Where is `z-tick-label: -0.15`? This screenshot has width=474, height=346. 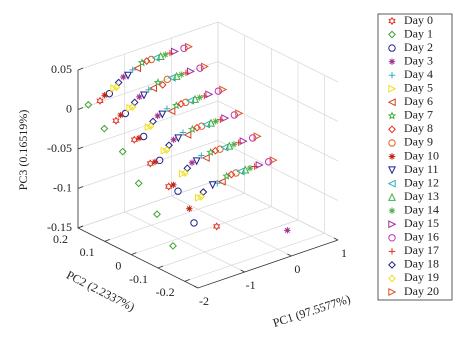 z-tick-label: -0.15 is located at coordinates (59, 227).